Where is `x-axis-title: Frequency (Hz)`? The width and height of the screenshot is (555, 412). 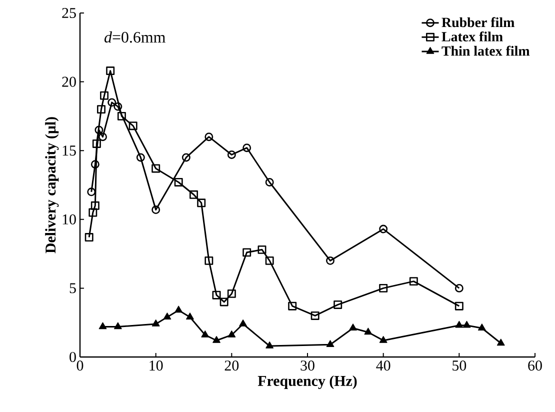
x-axis-title: Frequency (Hz) is located at coordinates (307, 382).